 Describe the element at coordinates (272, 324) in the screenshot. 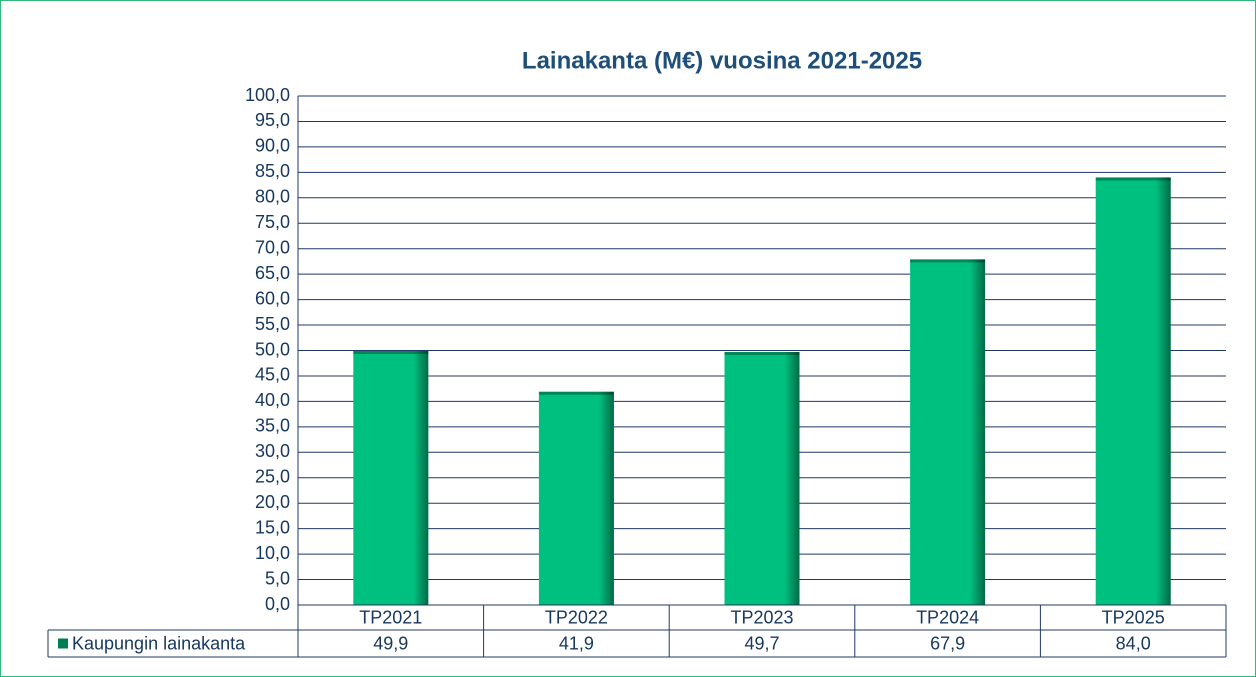

I see `y-tick-label: 55,0` at that location.